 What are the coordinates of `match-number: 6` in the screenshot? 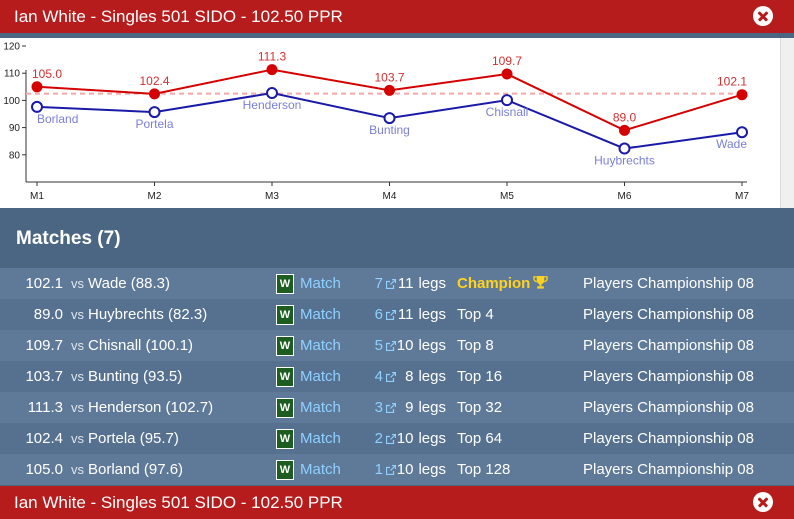 It's located at (378, 314).